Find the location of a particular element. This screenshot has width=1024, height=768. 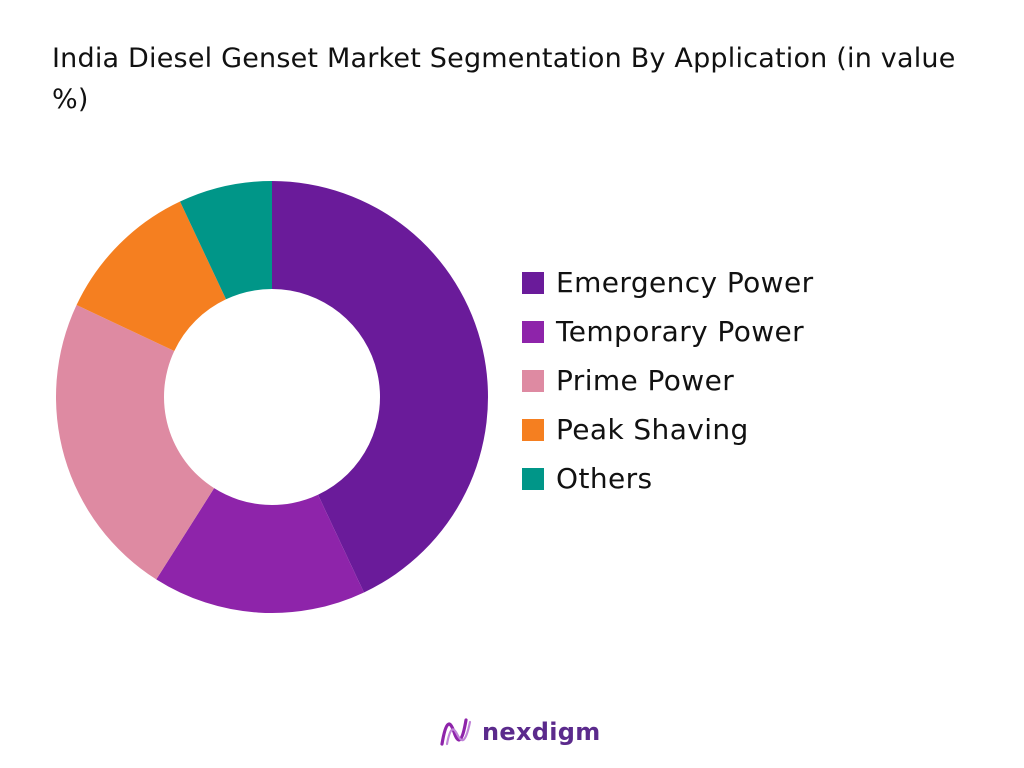

legend-item-temporary-power: Temporary Power is located at coordinates (667, 331).